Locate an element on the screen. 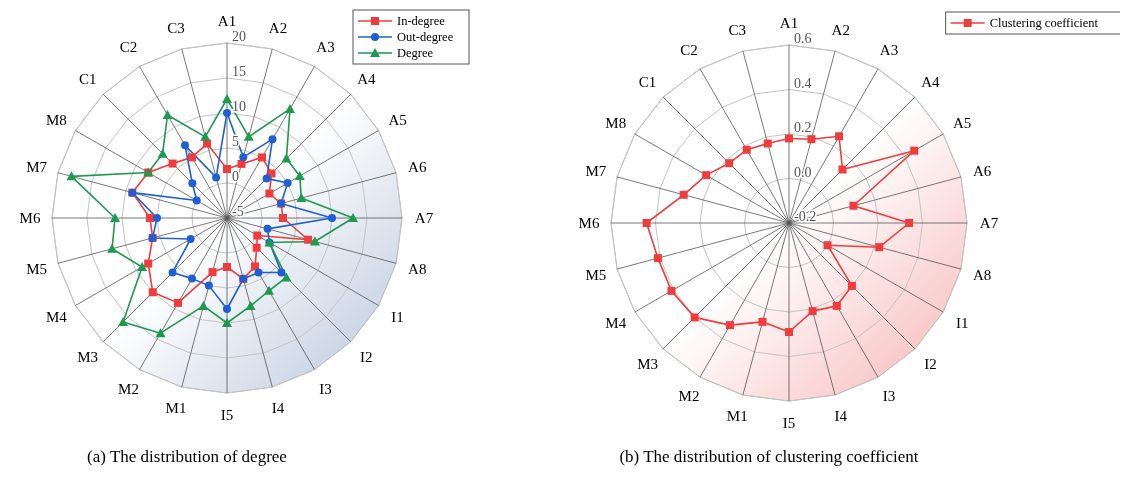 Image resolution: width=1128 pixels, height=492 pixels. y-tick-label: 0.2 is located at coordinates (803, 127).